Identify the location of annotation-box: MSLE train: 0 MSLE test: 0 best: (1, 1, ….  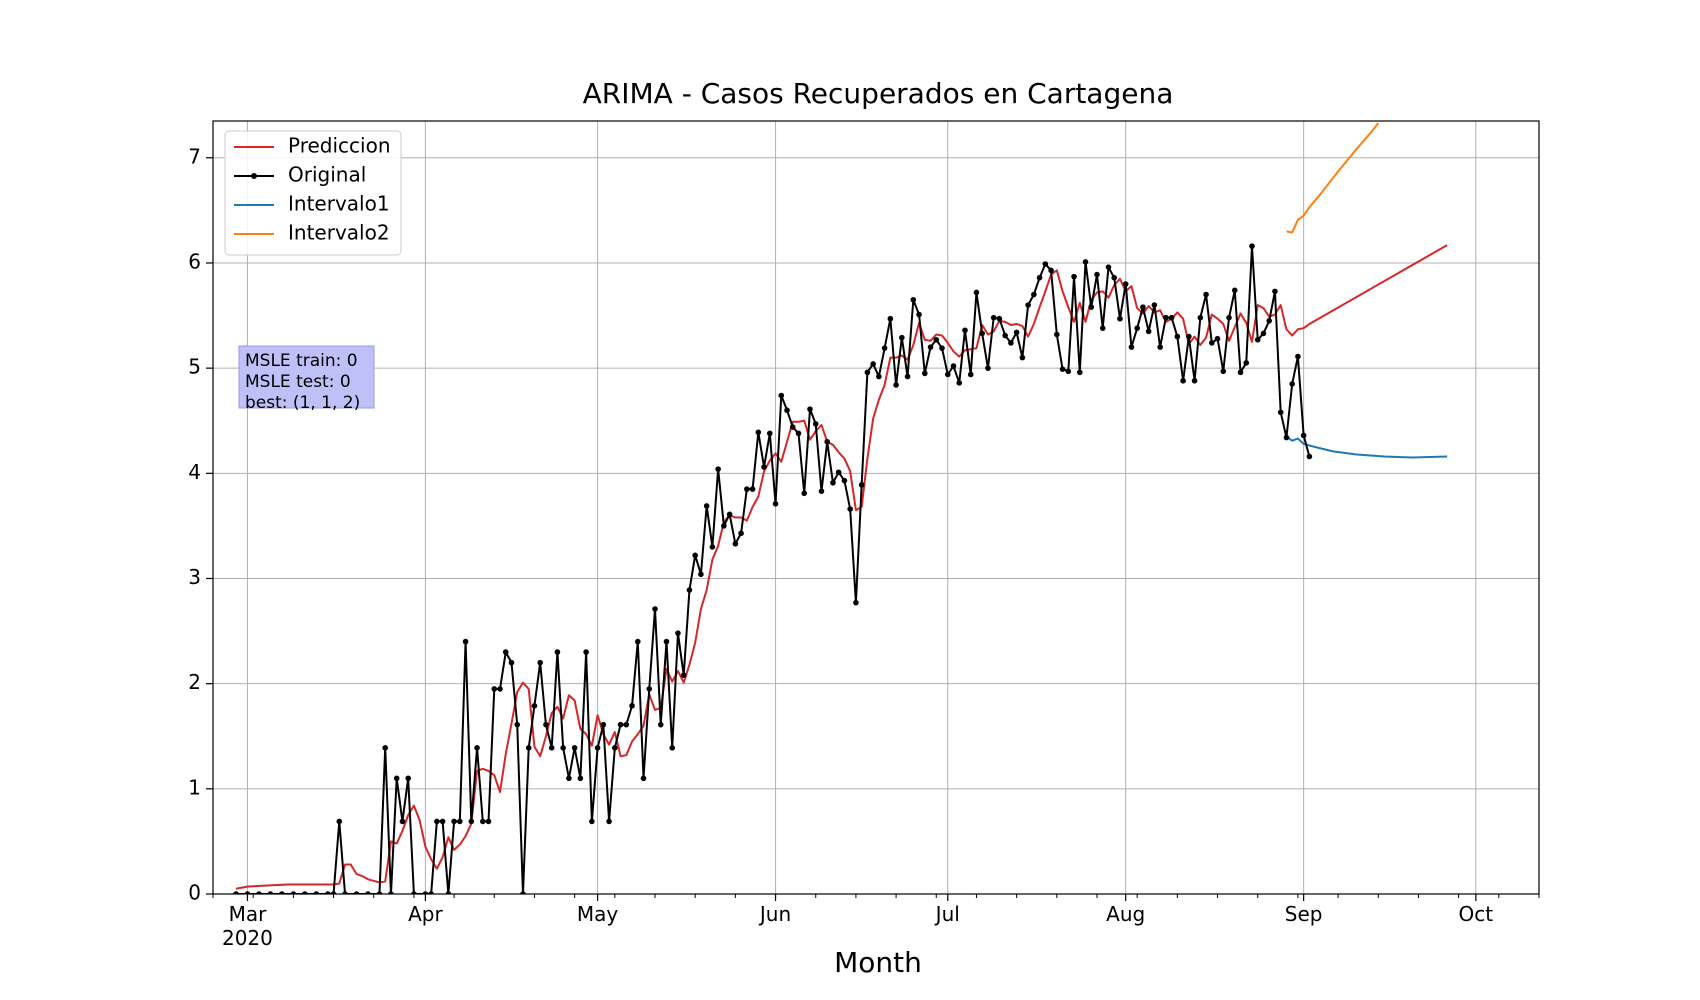
(306, 379).